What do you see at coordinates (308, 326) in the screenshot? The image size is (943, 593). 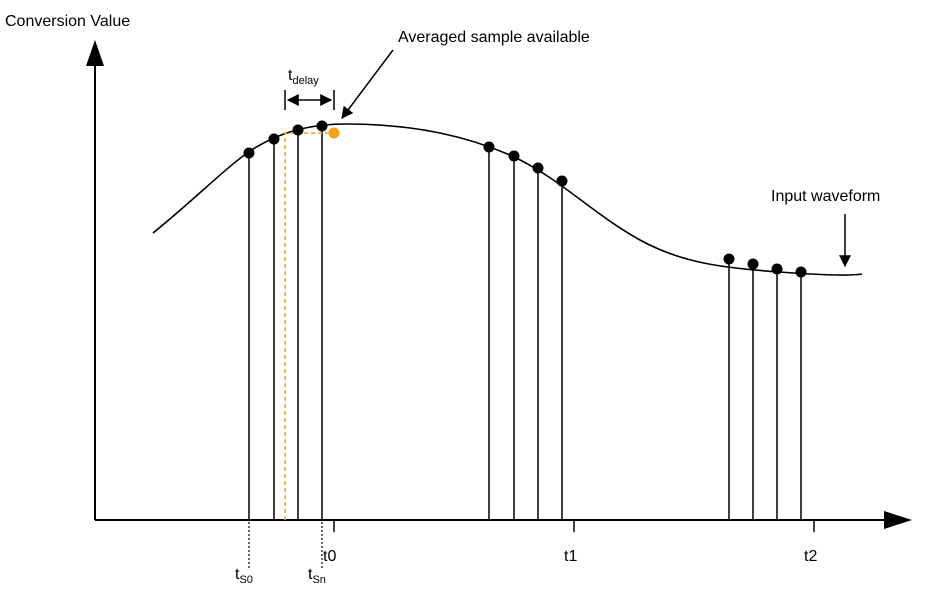 I see `averaged-value-guide` at bounding box center [308, 326].